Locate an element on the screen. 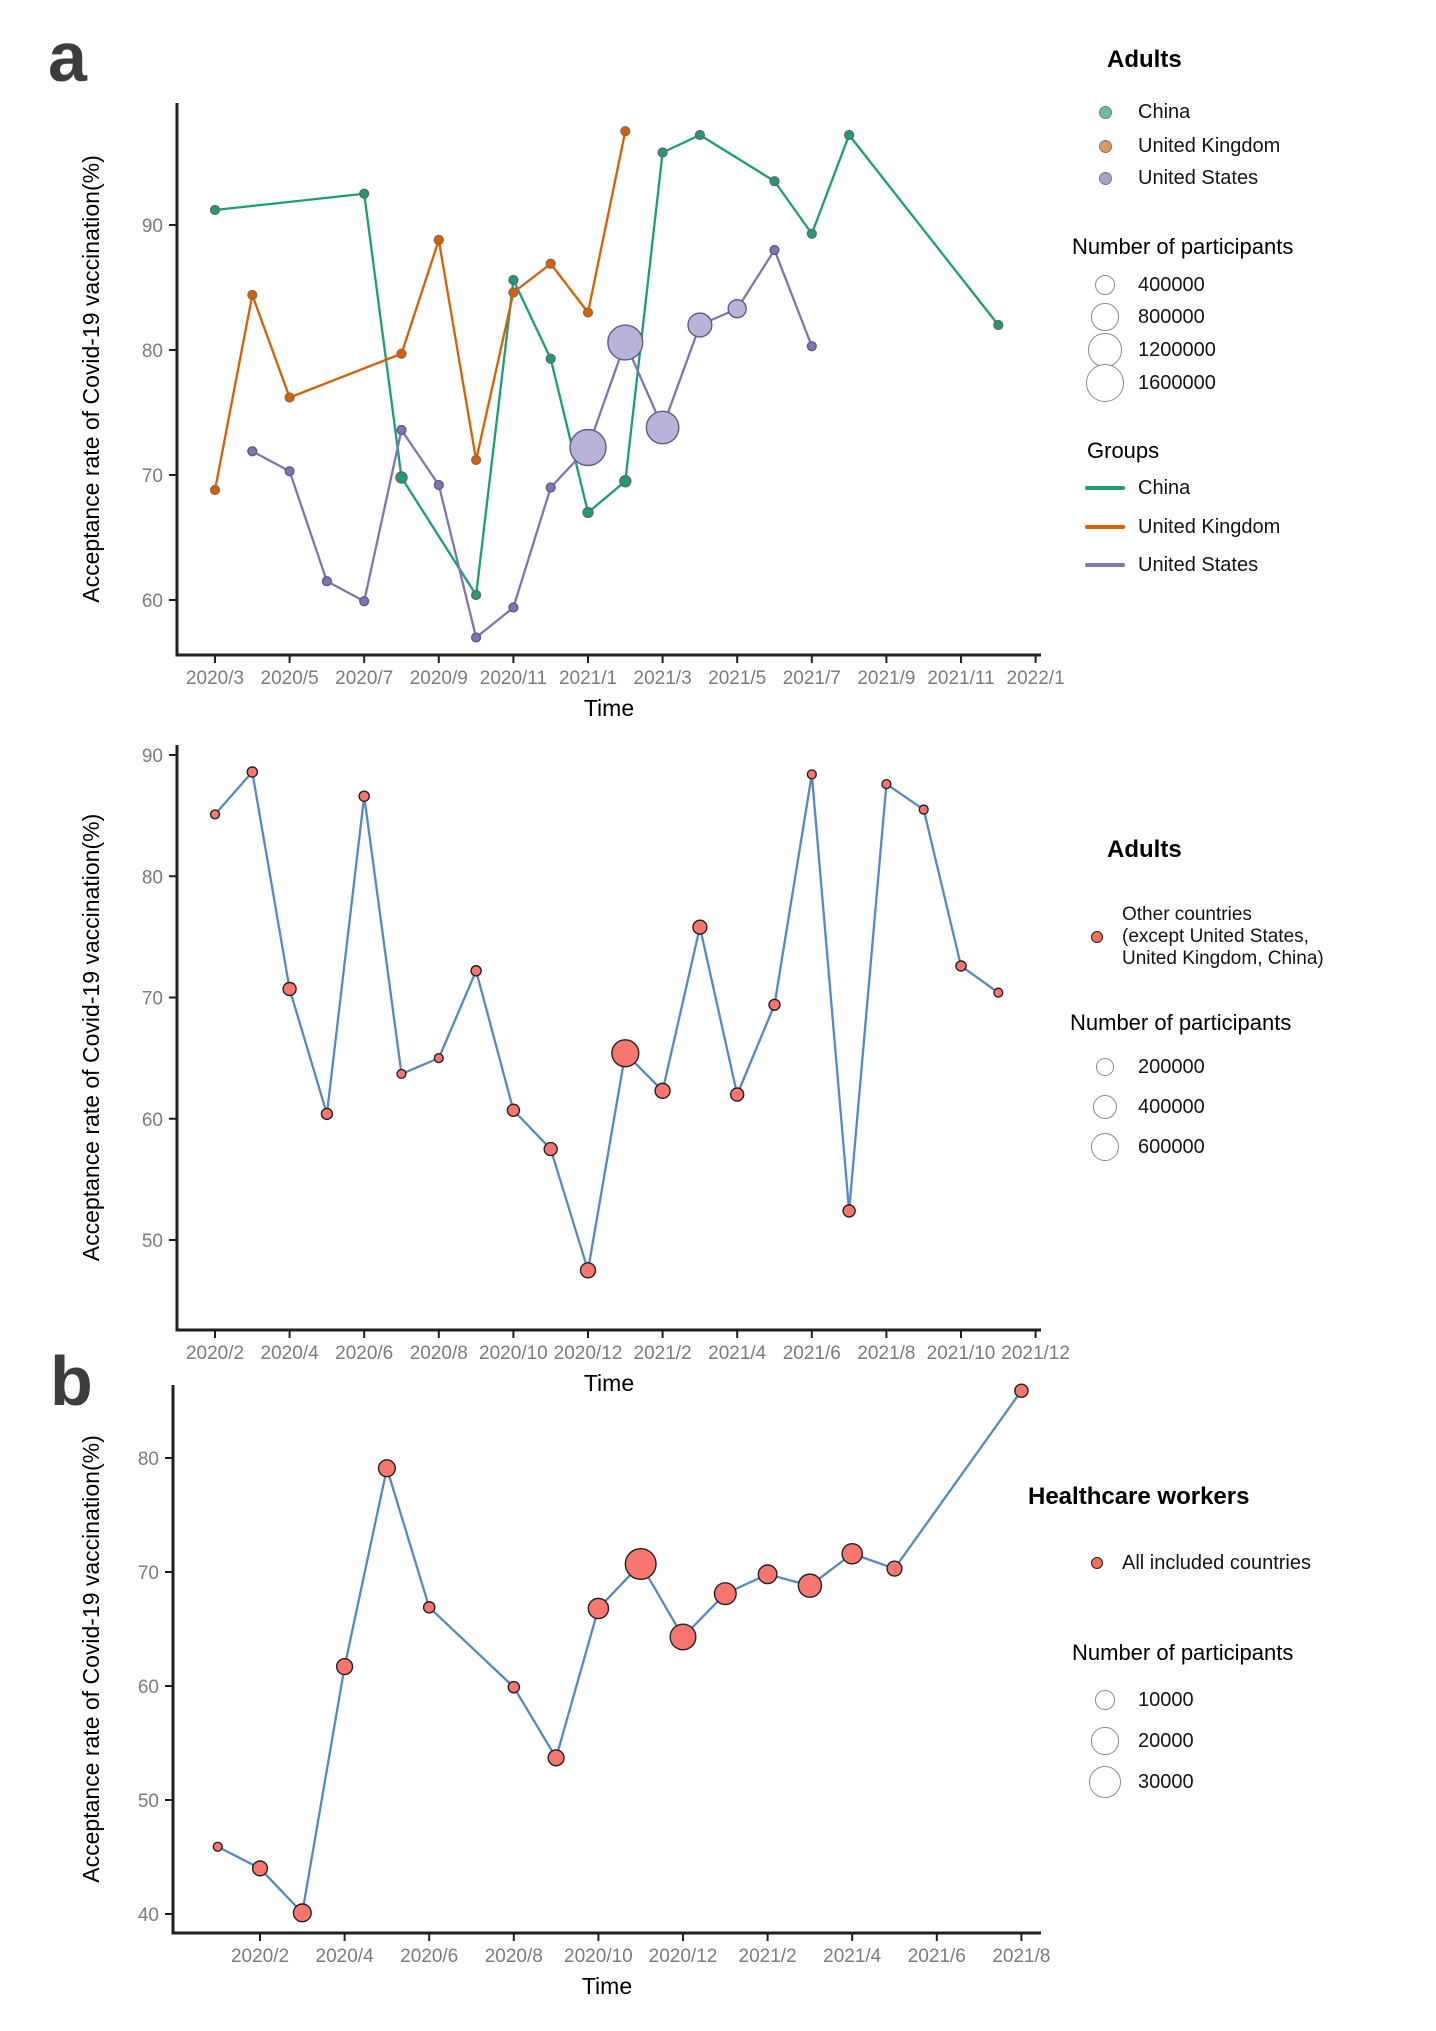  panel-a-label: a is located at coordinates (67, 57).